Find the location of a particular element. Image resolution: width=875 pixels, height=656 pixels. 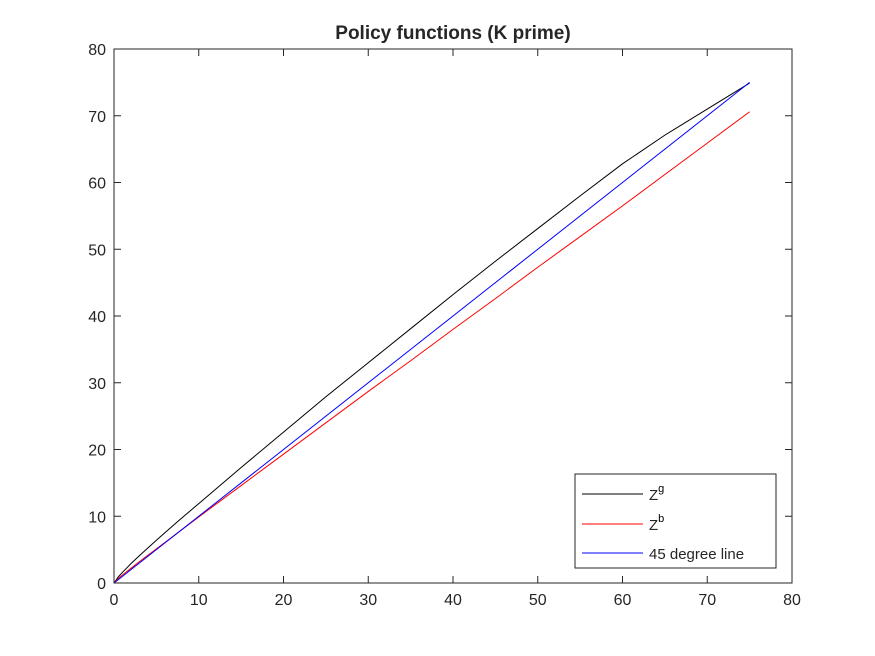

legend-label-2: 45 degree line is located at coordinates (696, 554).